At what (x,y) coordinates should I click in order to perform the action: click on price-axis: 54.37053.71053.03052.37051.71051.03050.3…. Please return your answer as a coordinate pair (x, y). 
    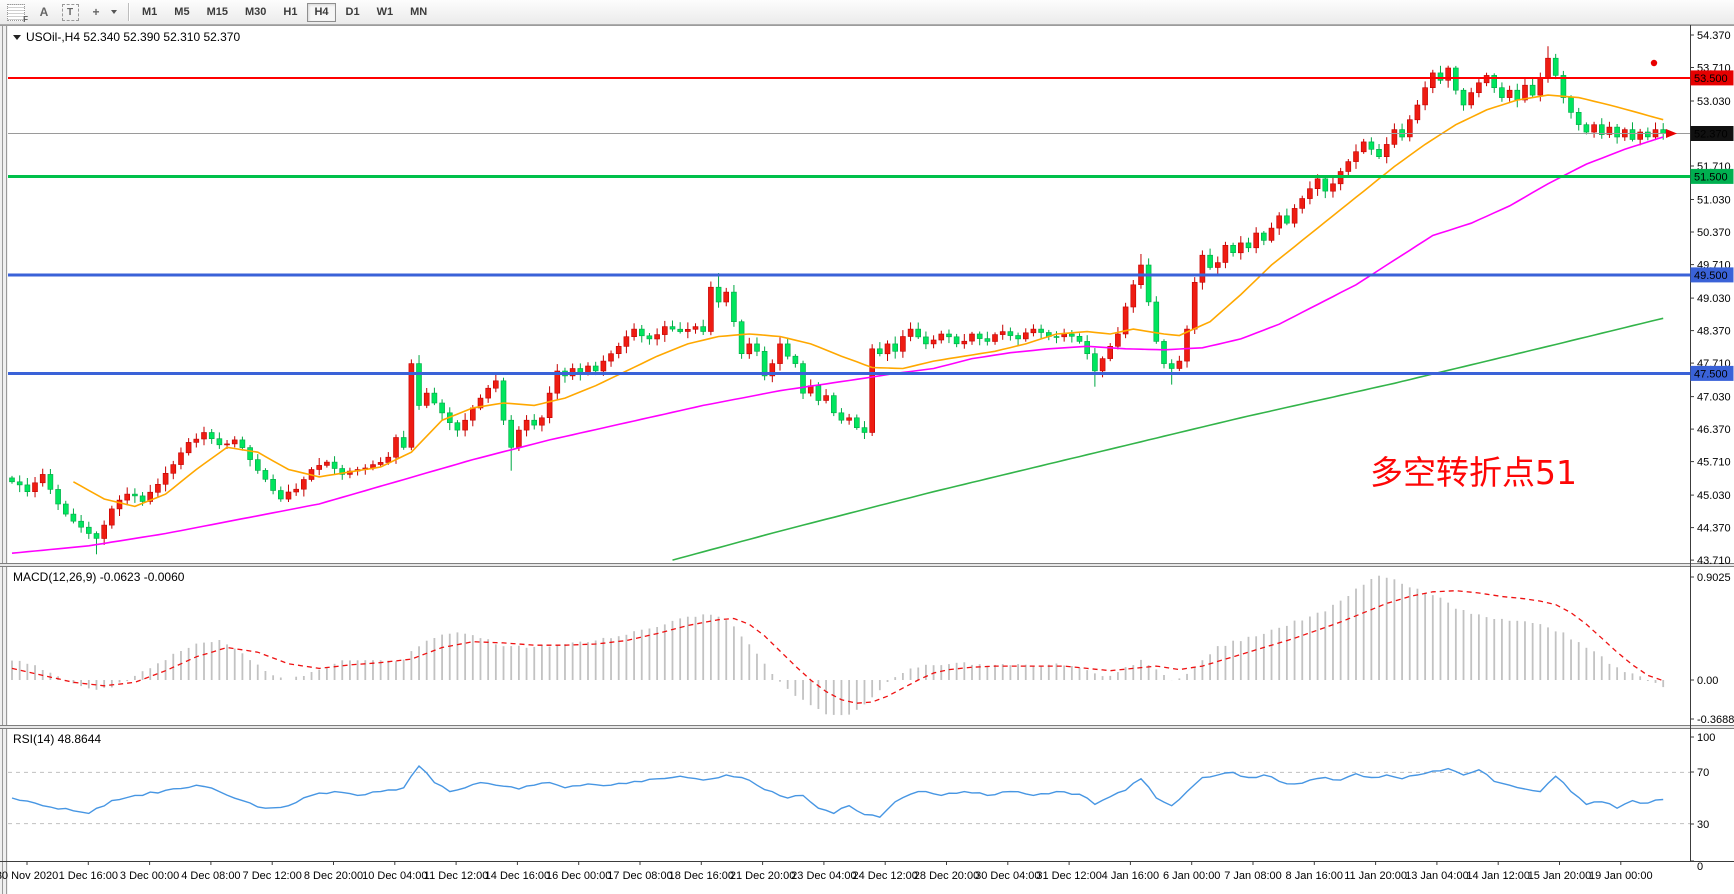
    Looking at the image, I should click on (1712, 451).